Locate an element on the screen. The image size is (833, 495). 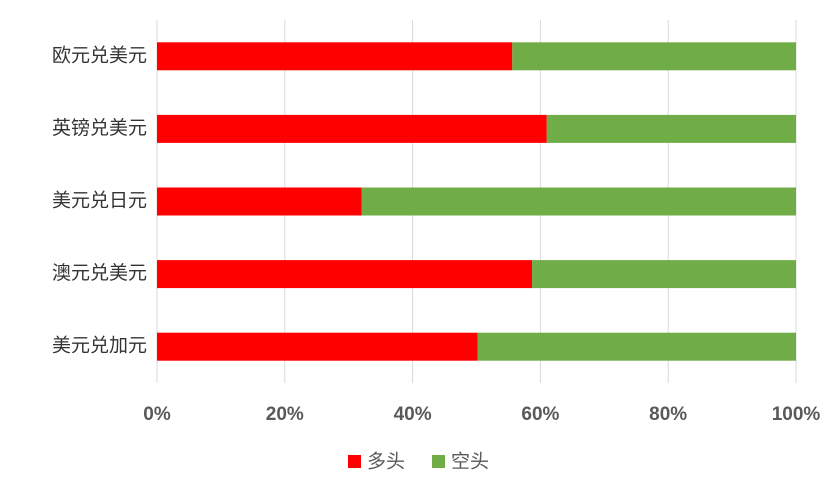
x-tick-label: 0% is located at coordinates (157, 414).